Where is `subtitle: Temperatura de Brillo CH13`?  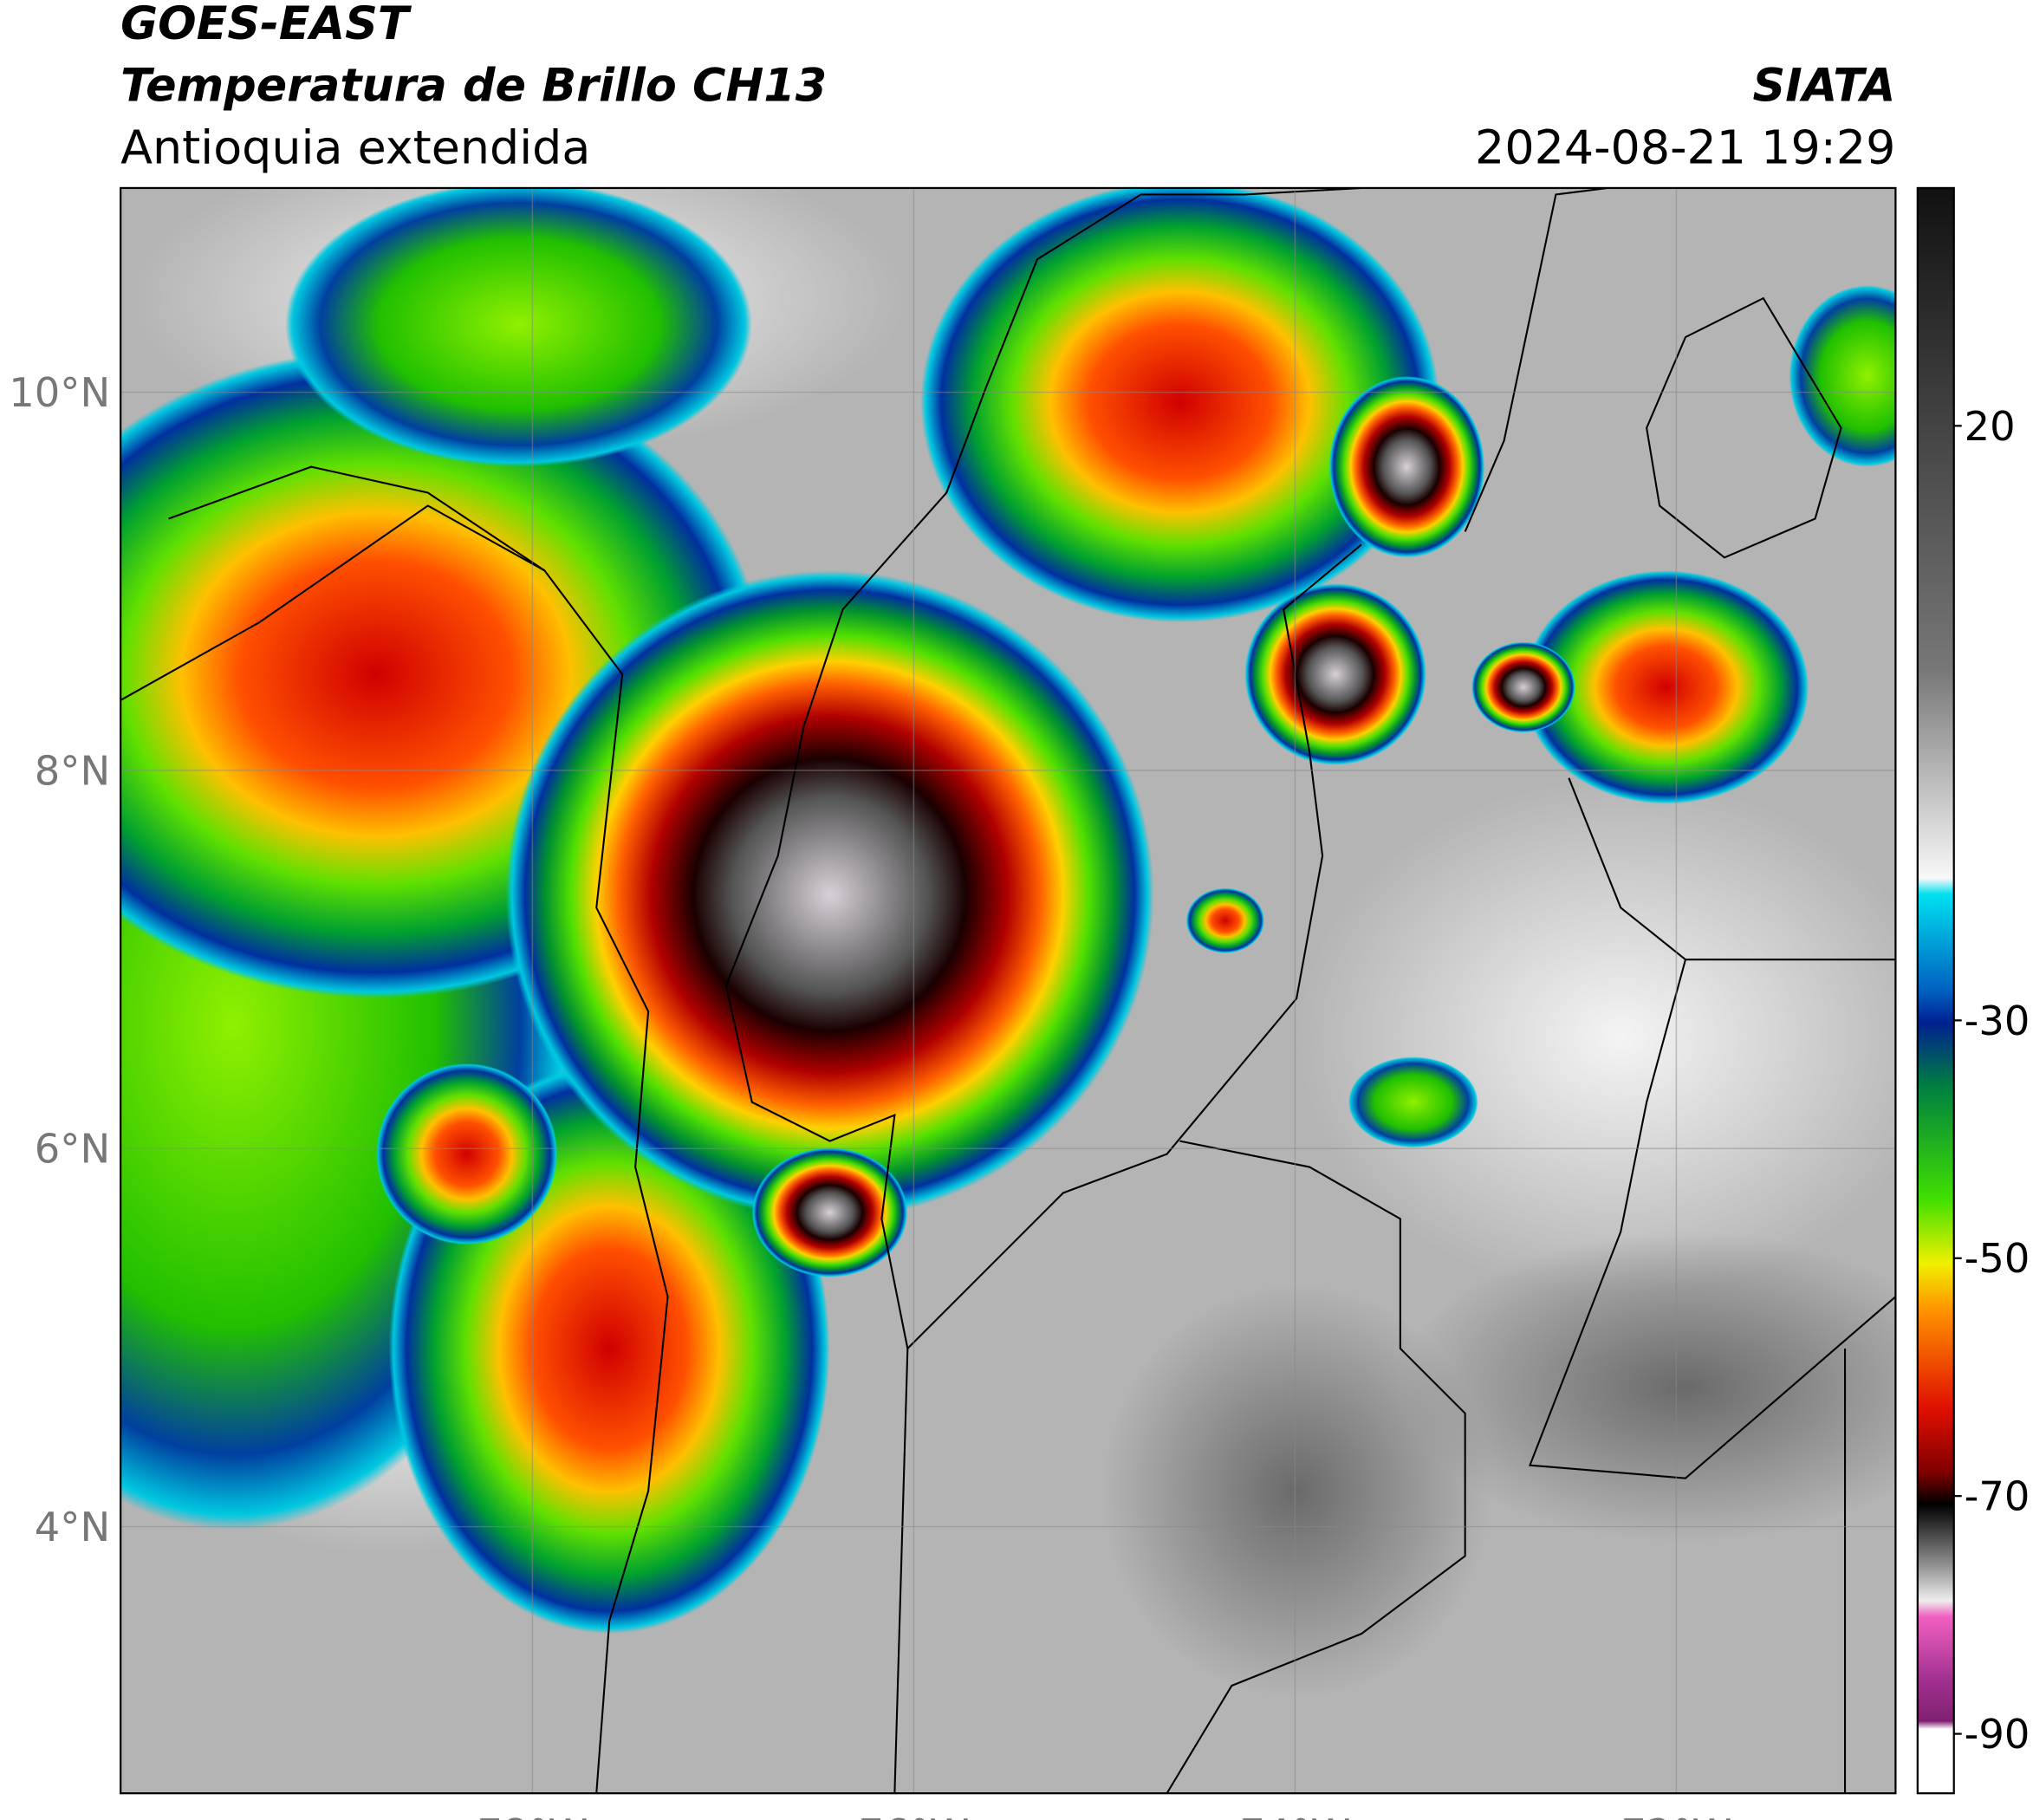 subtitle: Temperatura de Brillo CH13 is located at coordinates (474, 86).